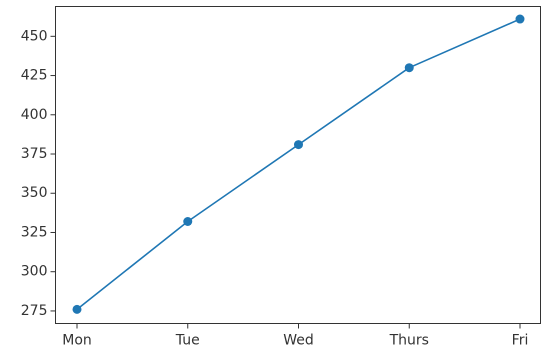  Describe the element at coordinates (34, 36) in the screenshot. I see `y-tick-label-450: 450` at that location.